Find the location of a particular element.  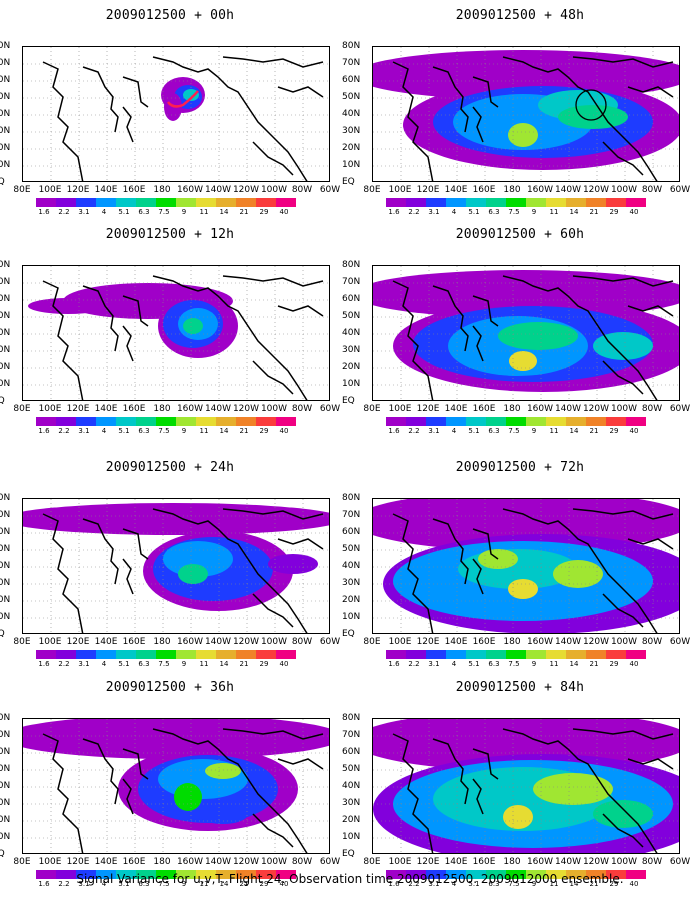

lon-tick-label: 140E is located at coordinates (456, 190).